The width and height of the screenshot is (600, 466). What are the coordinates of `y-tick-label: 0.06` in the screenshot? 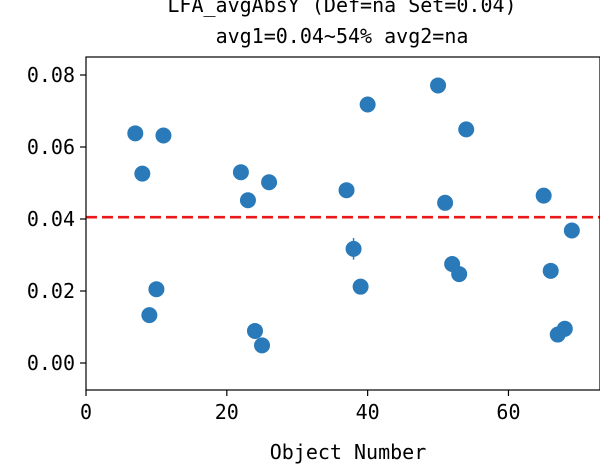 It's located at (51, 147).